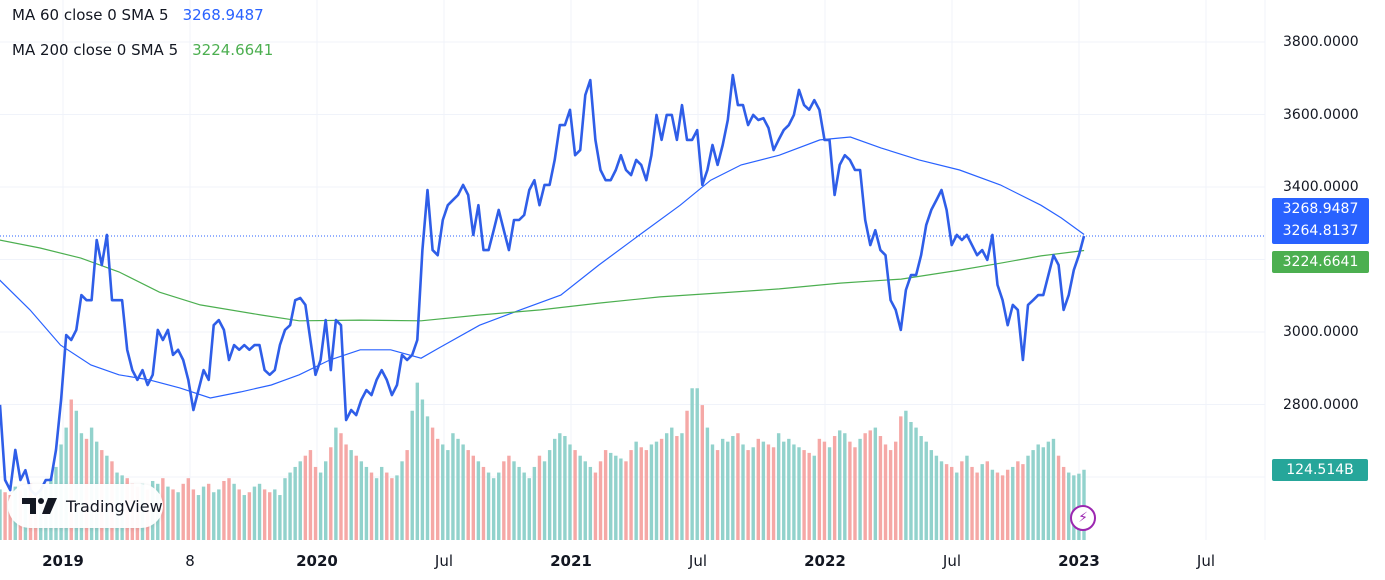 This screenshot has width=1385, height=580. What do you see at coordinates (1320, 262) in the screenshot?
I see `ma200-price-tag: 3224.6641` at bounding box center [1320, 262].